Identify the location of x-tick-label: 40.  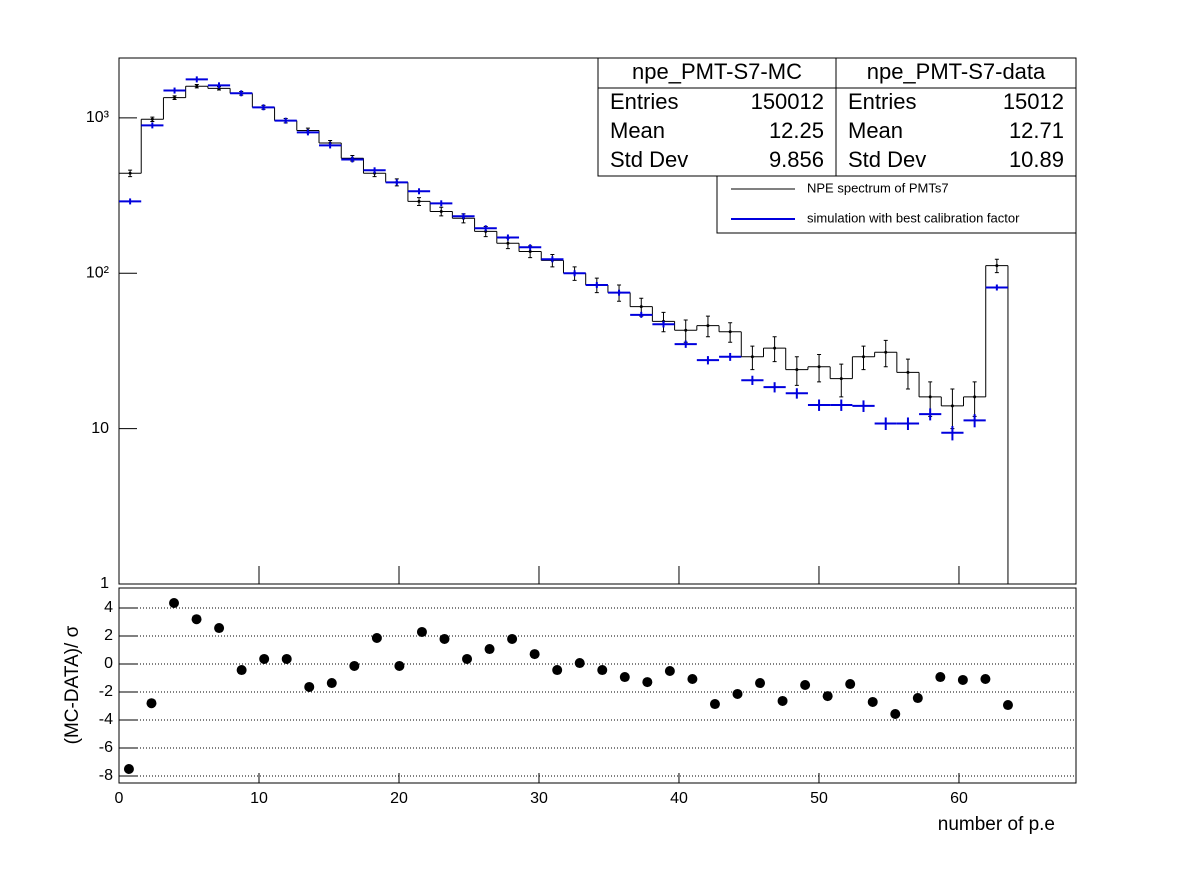
(679, 798).